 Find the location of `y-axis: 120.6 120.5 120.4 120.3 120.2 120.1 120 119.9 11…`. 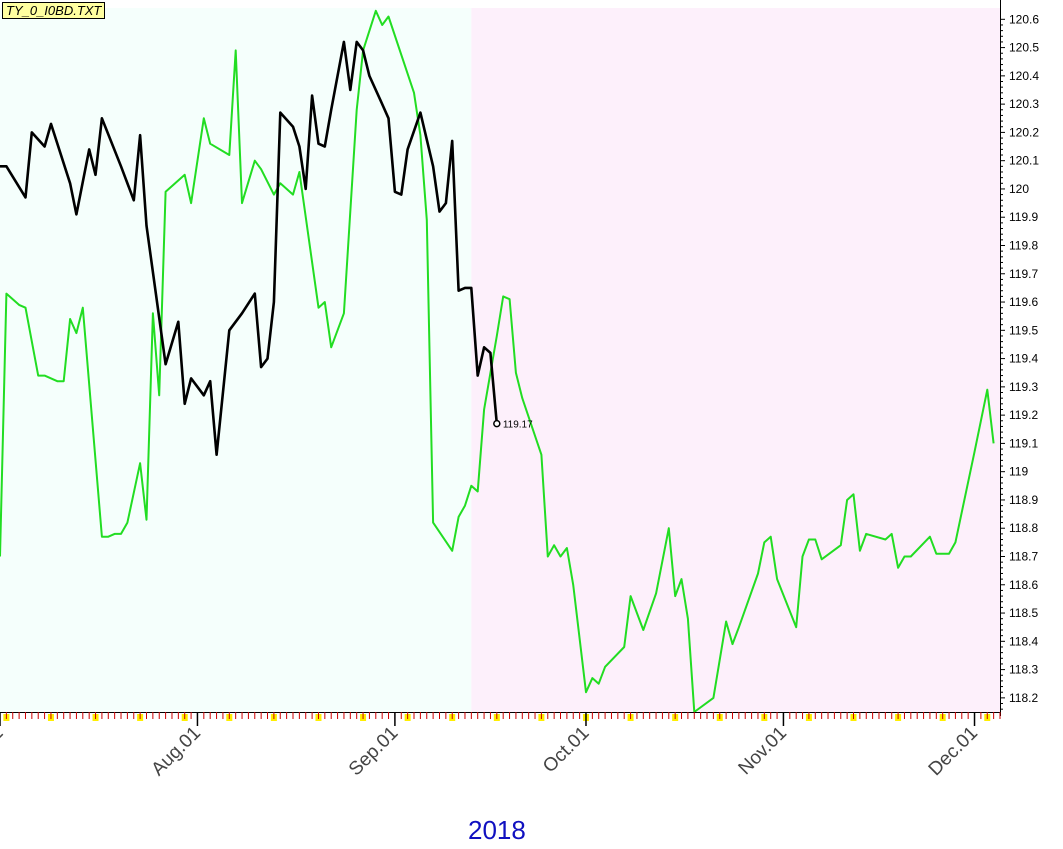

y-axis: 120.6 120.5 120.4 120.3 120.2 120.1 120 119.9 11… is located at coordinates (1019, 358).